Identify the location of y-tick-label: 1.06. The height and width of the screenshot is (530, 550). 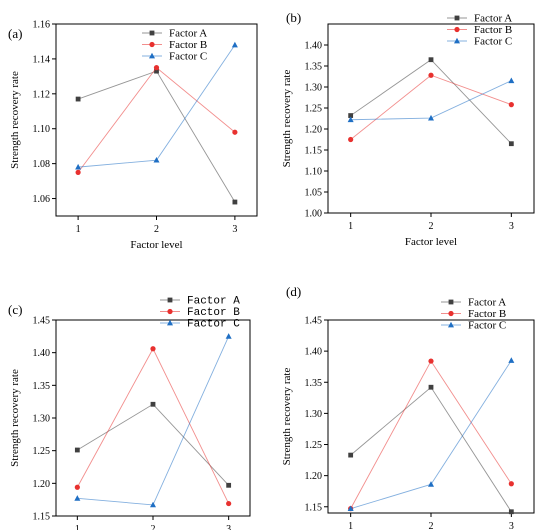
(42, 199).